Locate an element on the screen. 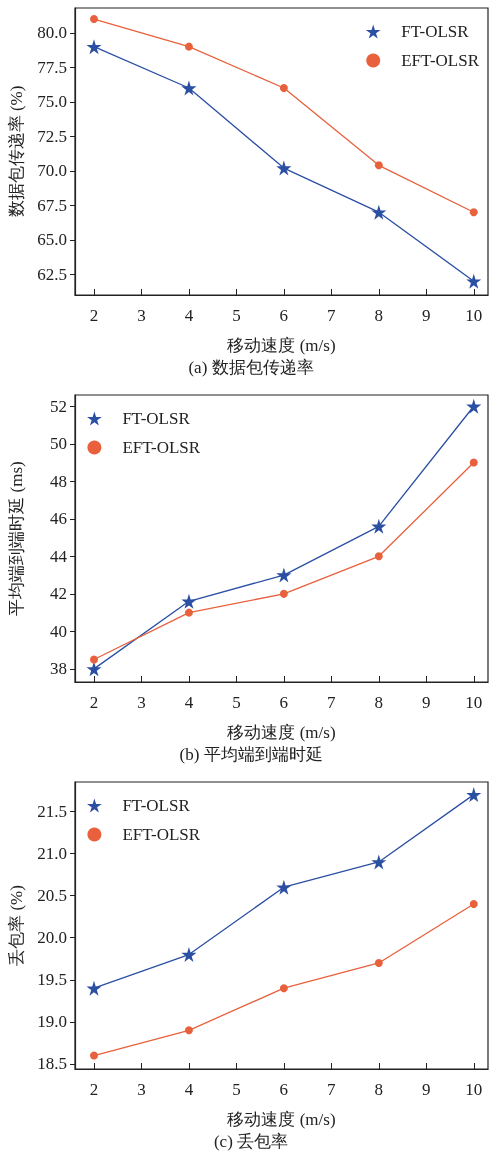 This screenshot has width=502, height=1162. y-tick-label: 38 is located at coordinates (58, 669).